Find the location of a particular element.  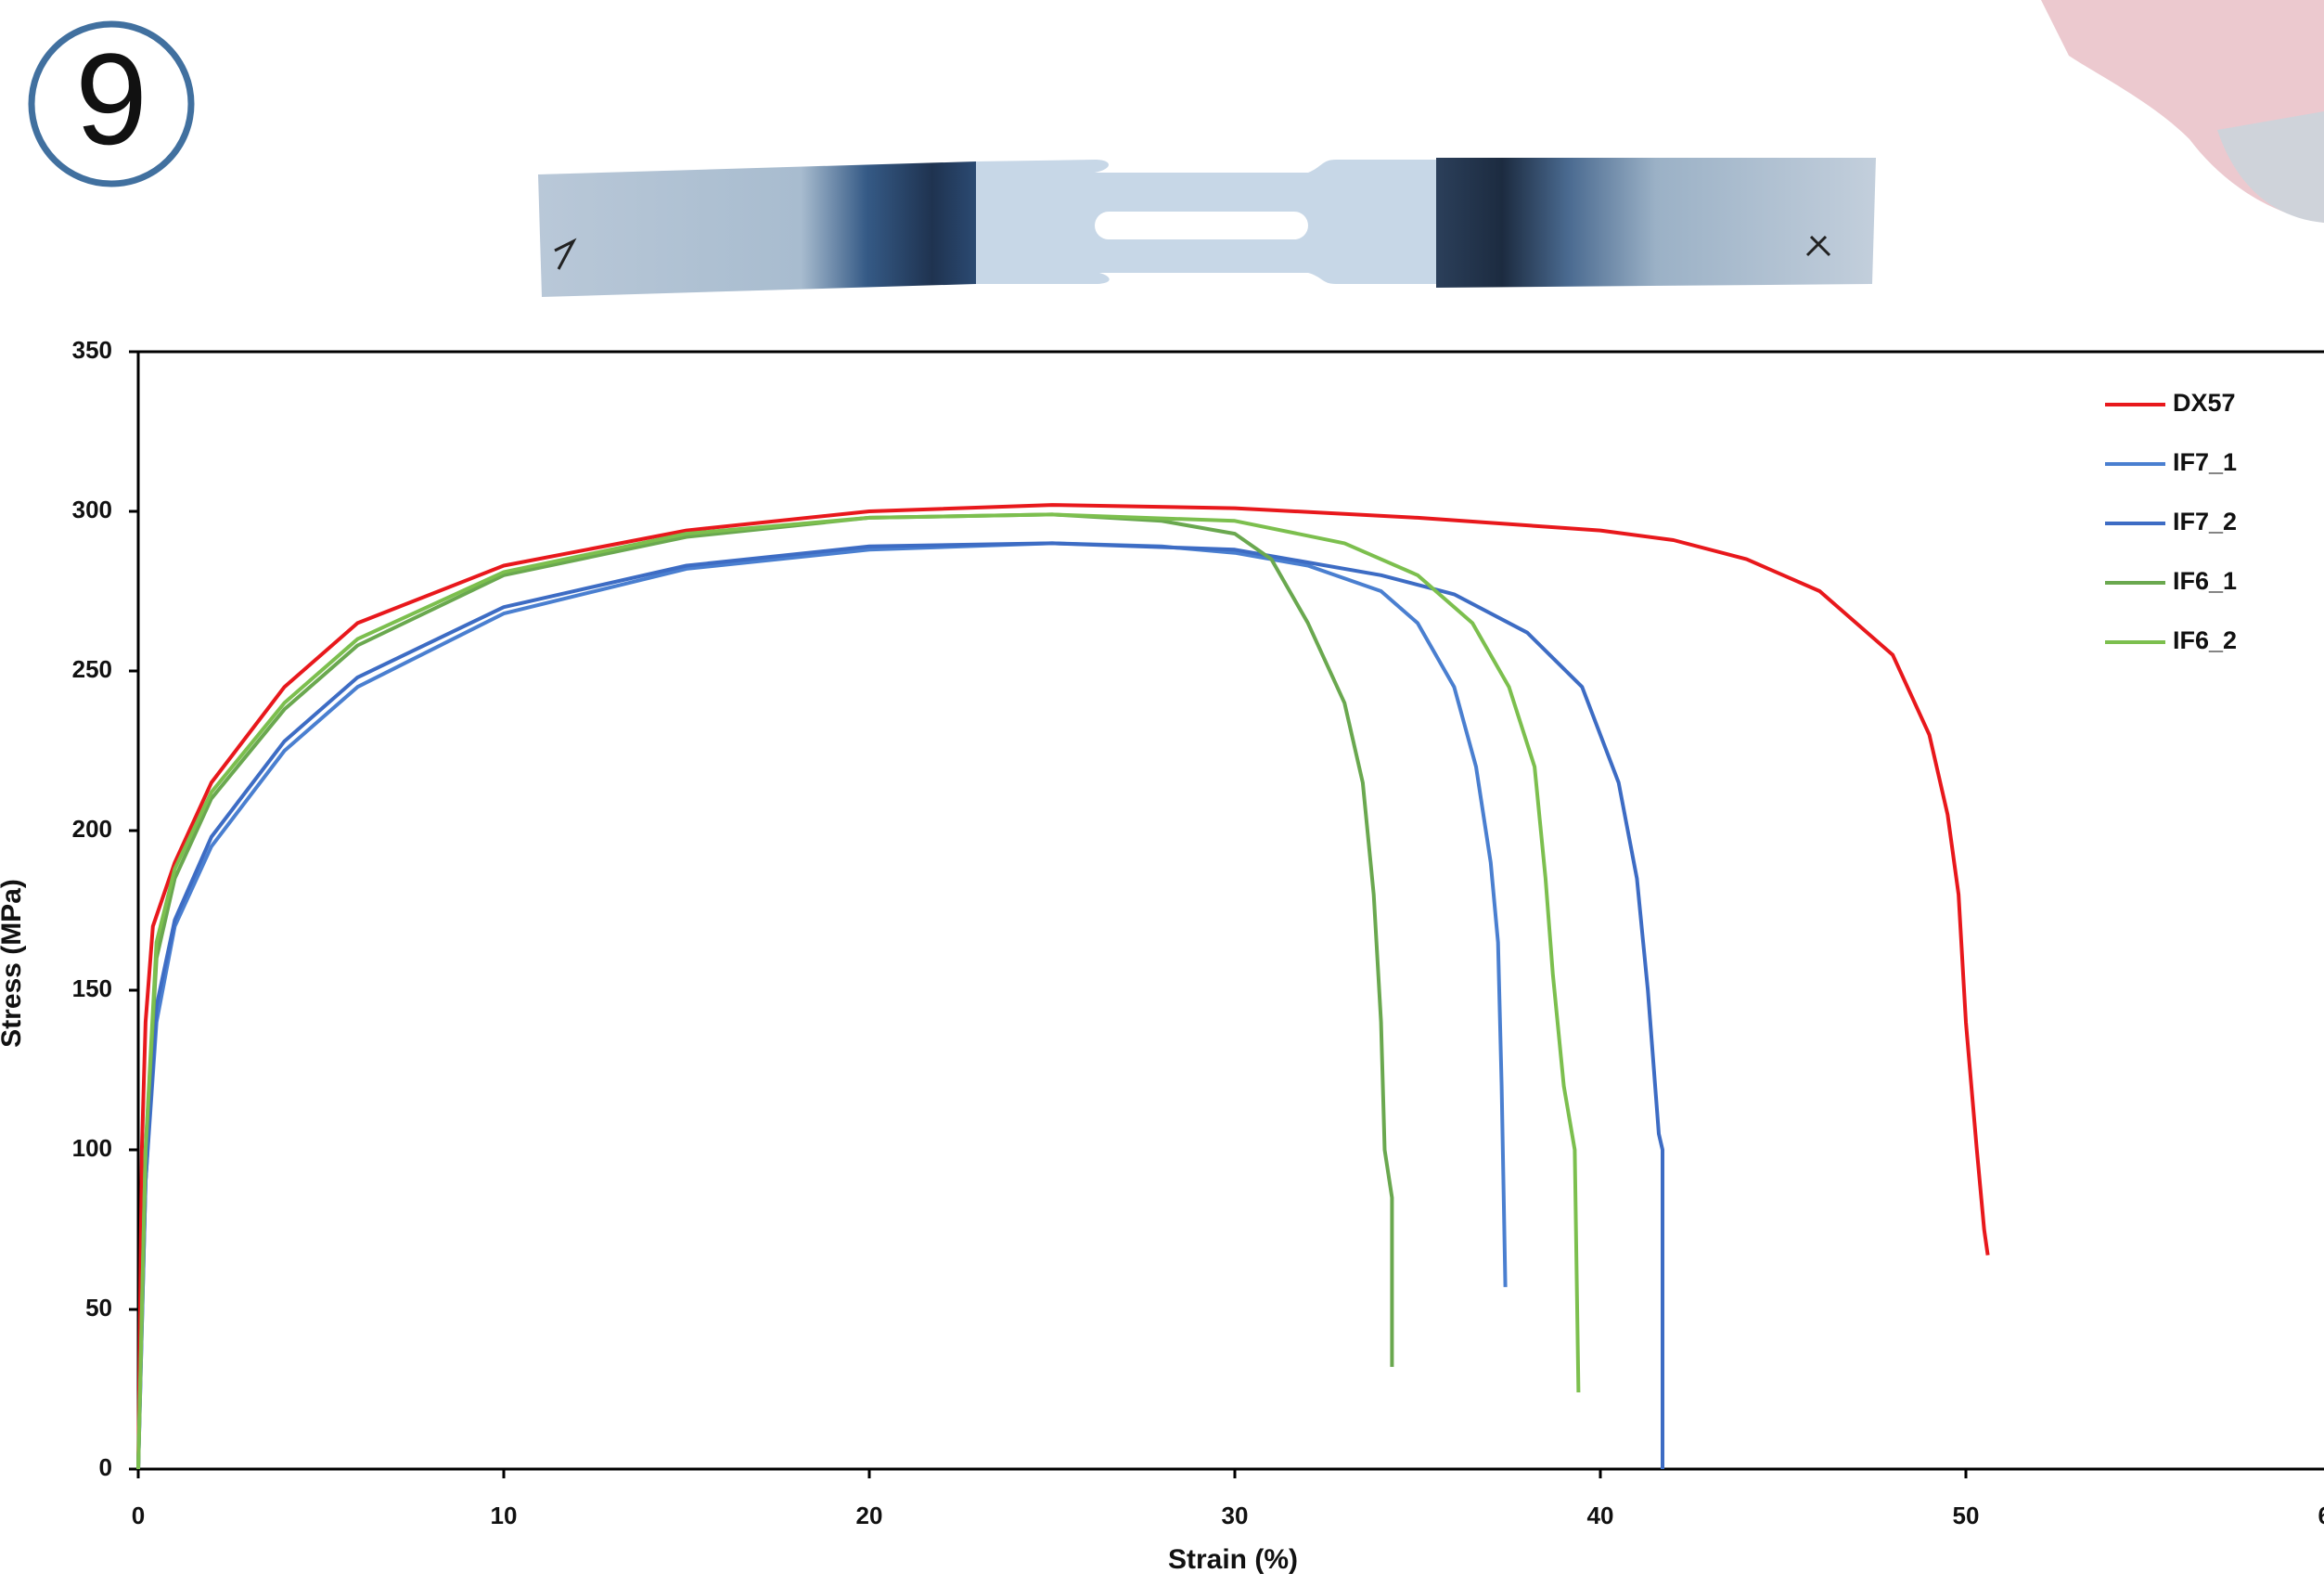

x-tick-label: 60 is located at coordinates (2321, 1516).